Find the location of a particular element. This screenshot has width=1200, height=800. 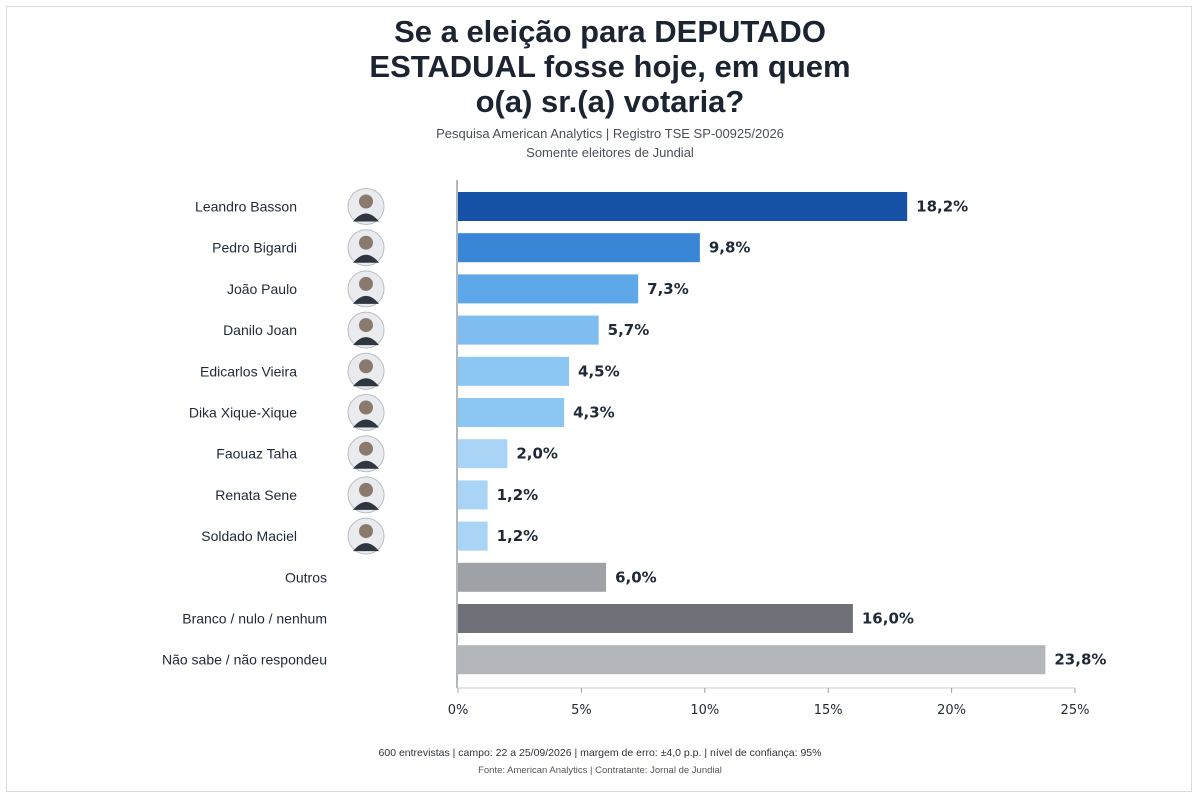

category-label: João Paulo is located at coordinates (262, 289).